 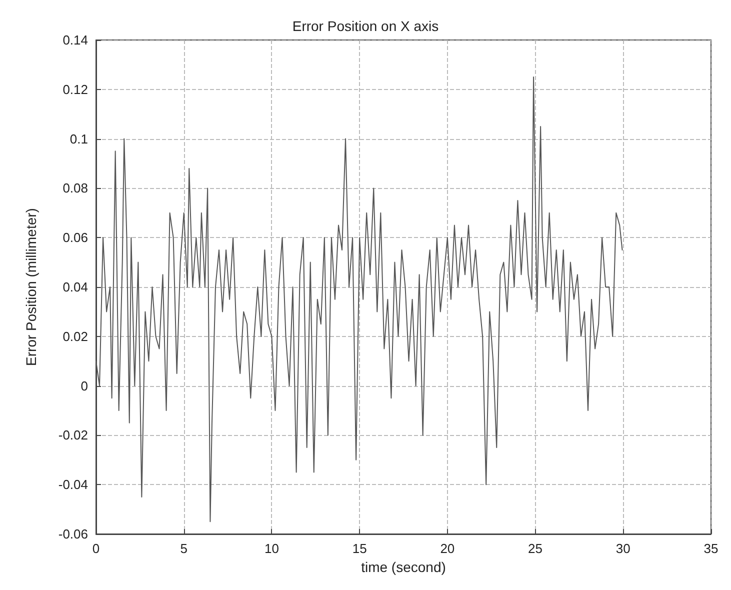 I want to click on y-tick-label: 0.14, so click(x=75, y=40).